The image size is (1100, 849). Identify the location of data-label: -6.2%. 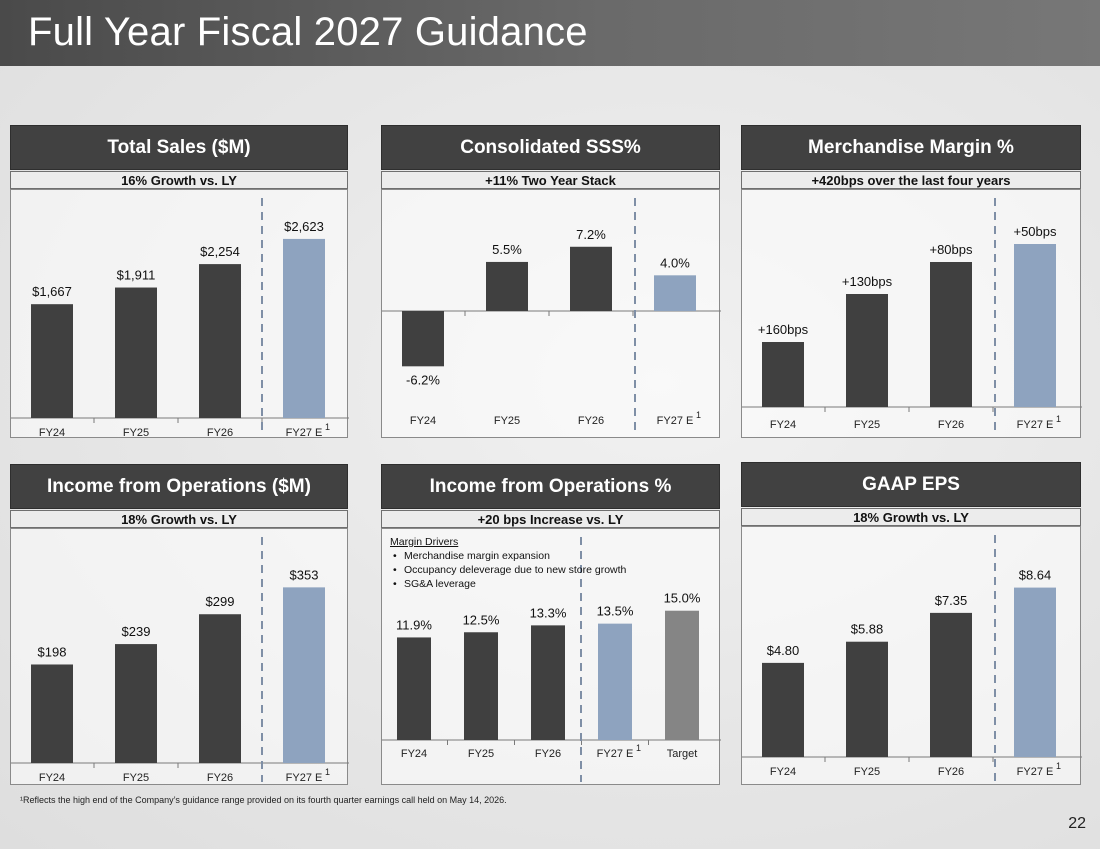
(423, 379).